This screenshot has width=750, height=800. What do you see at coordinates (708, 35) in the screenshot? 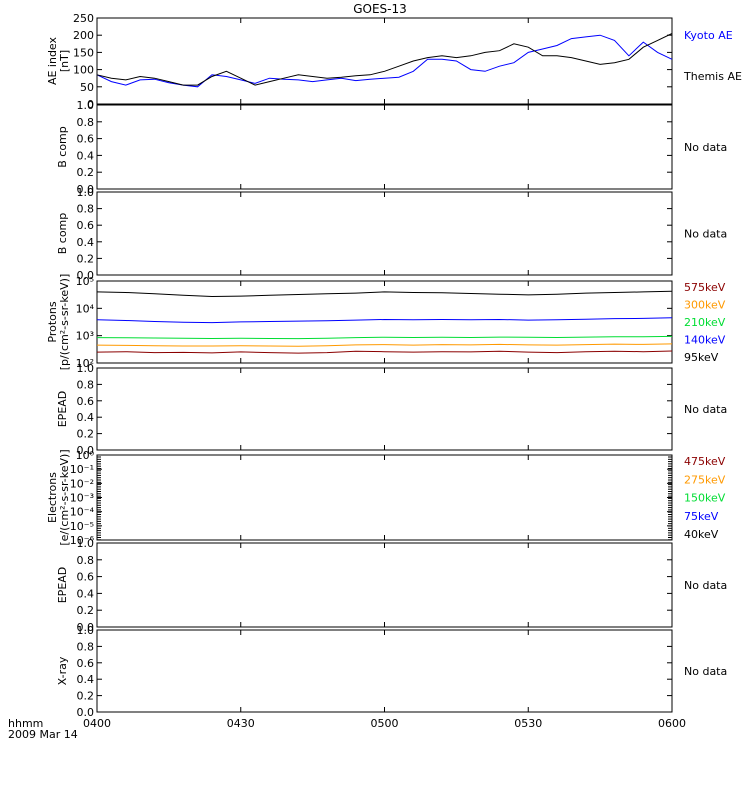
I see `legend-entry: Kyoto AE` at bounding box center [708, 35].